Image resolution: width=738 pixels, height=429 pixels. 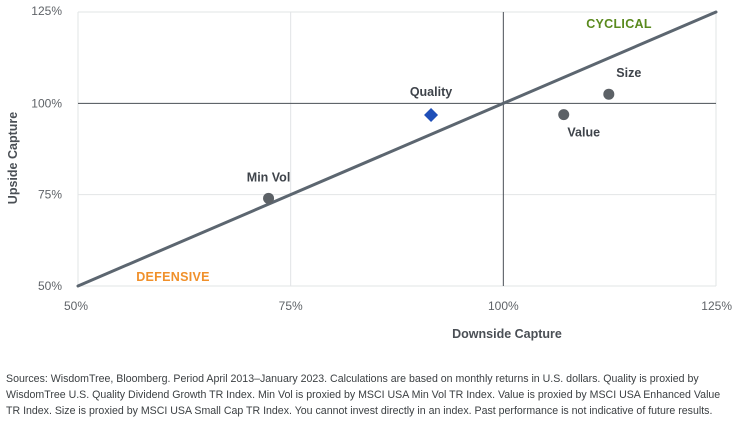 I want to click on cyclical-annotation: CYCLICAL, so click(x=619, y=24).